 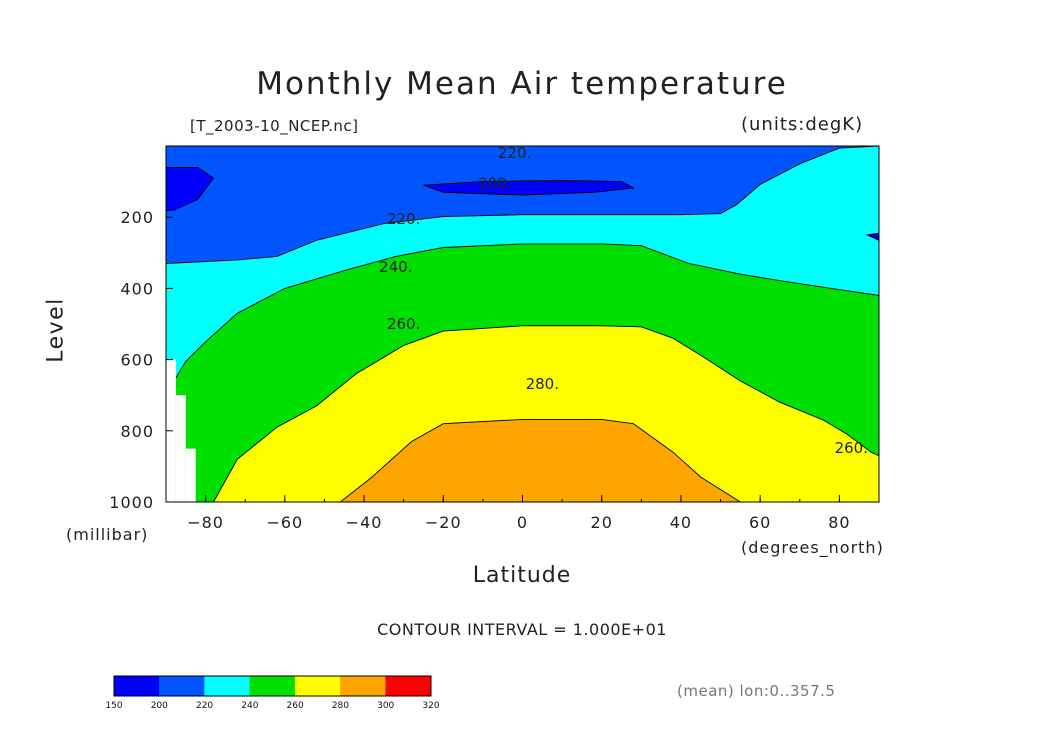 I want to click on colorbar-label: 150, so click(x=113, y=706).